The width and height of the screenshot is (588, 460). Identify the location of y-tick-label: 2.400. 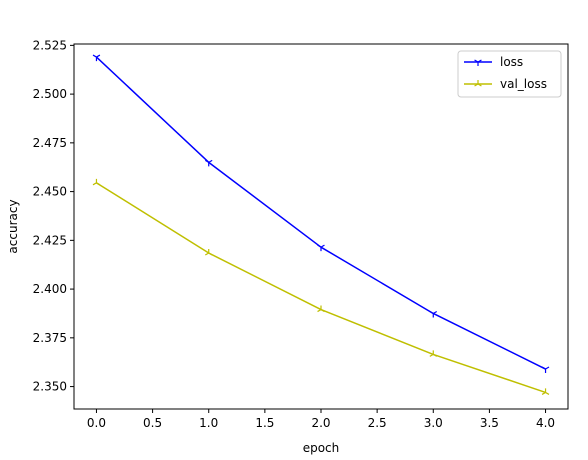
(50, 289).